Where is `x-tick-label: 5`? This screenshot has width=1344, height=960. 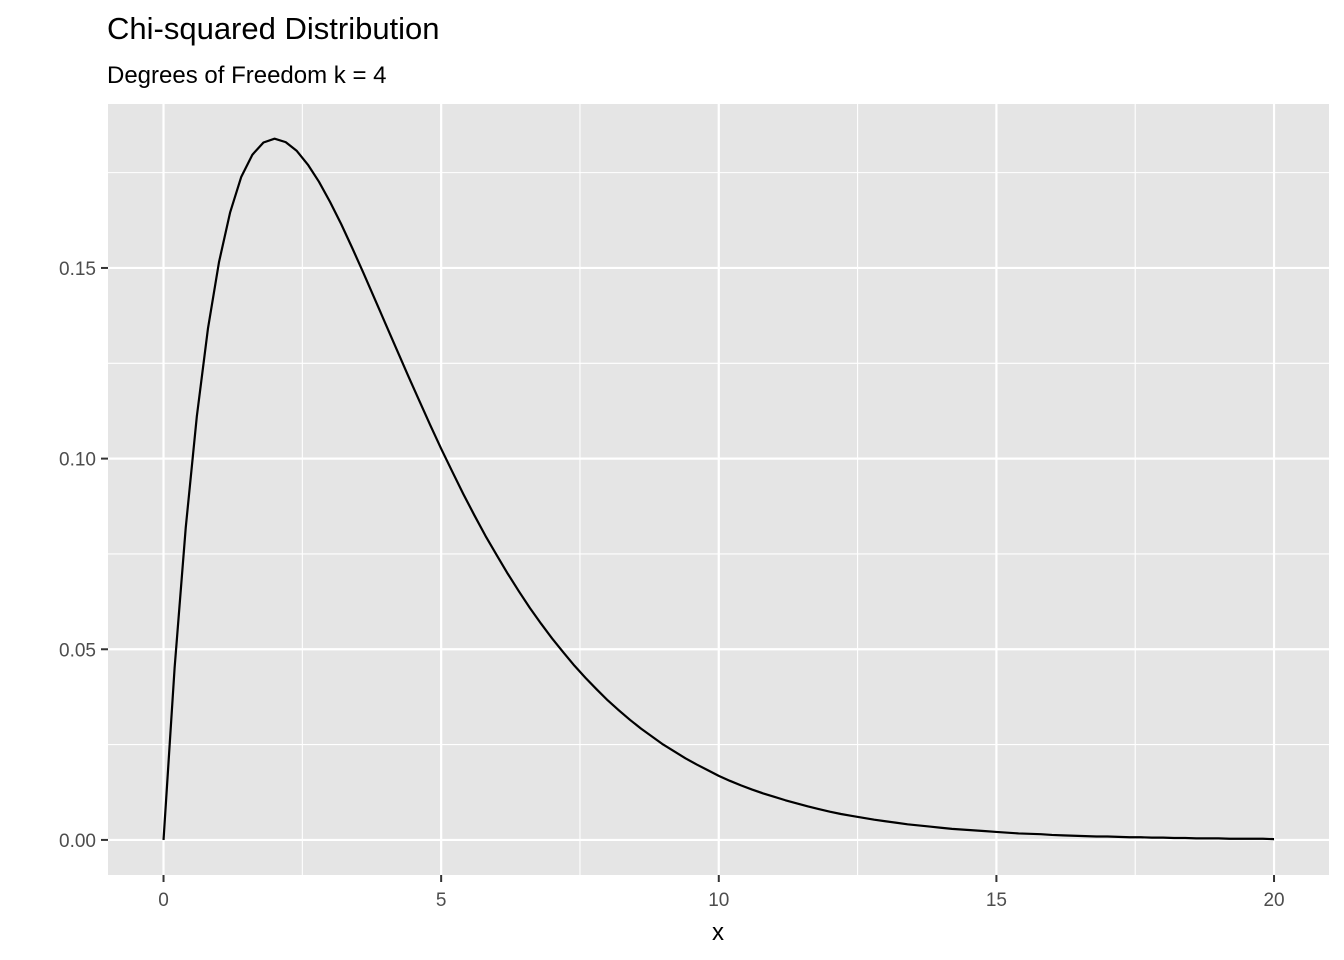 x-tick-label: 5 is located at coordinates (441, 900).